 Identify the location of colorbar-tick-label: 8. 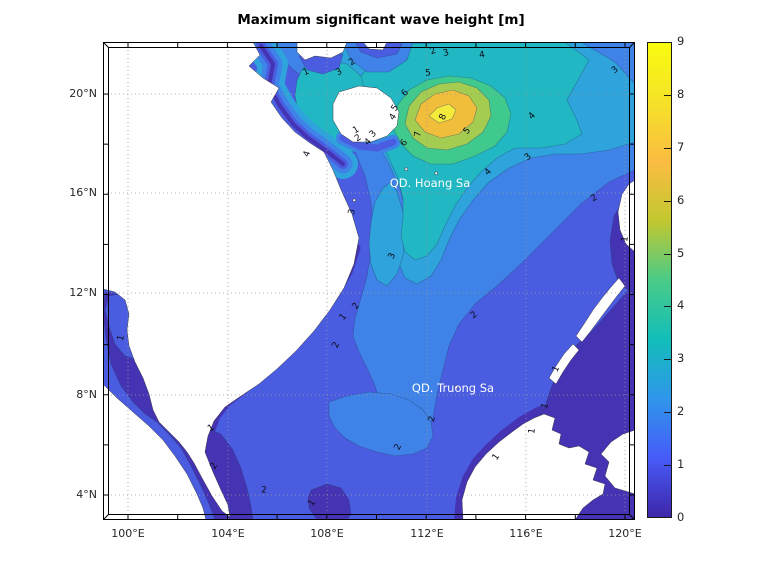
(681, 93).